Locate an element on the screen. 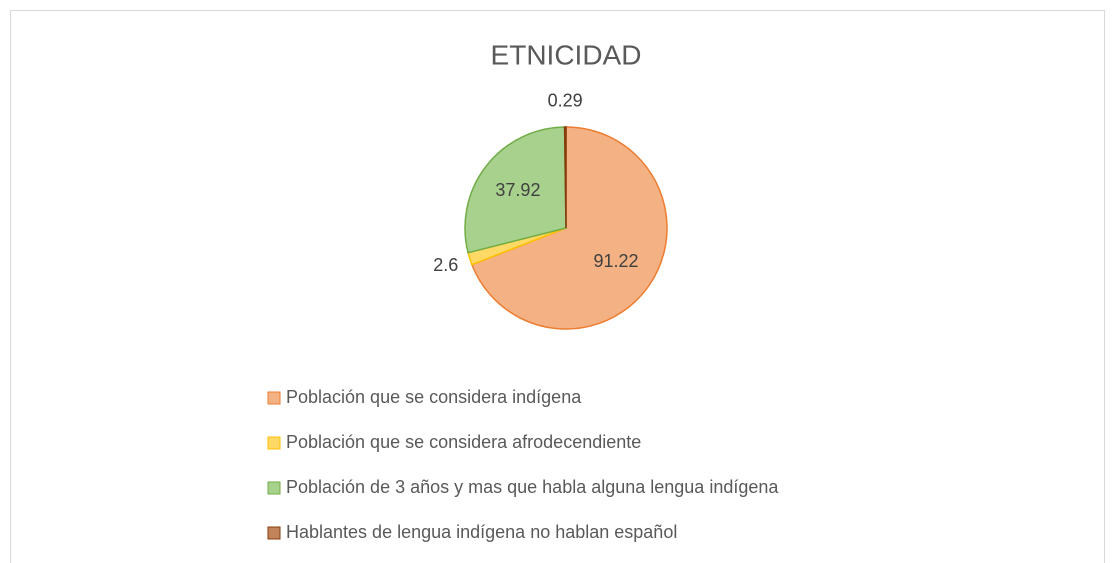  data-label: 2.6 is located at coordinates (445, 265).